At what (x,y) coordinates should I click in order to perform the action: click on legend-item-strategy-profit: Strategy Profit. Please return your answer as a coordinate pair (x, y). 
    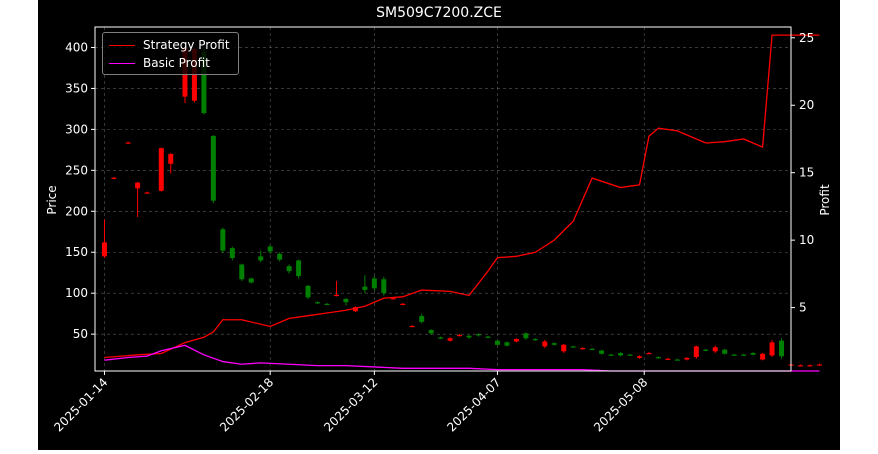
    Looking at the image, I should click on (169, 45).